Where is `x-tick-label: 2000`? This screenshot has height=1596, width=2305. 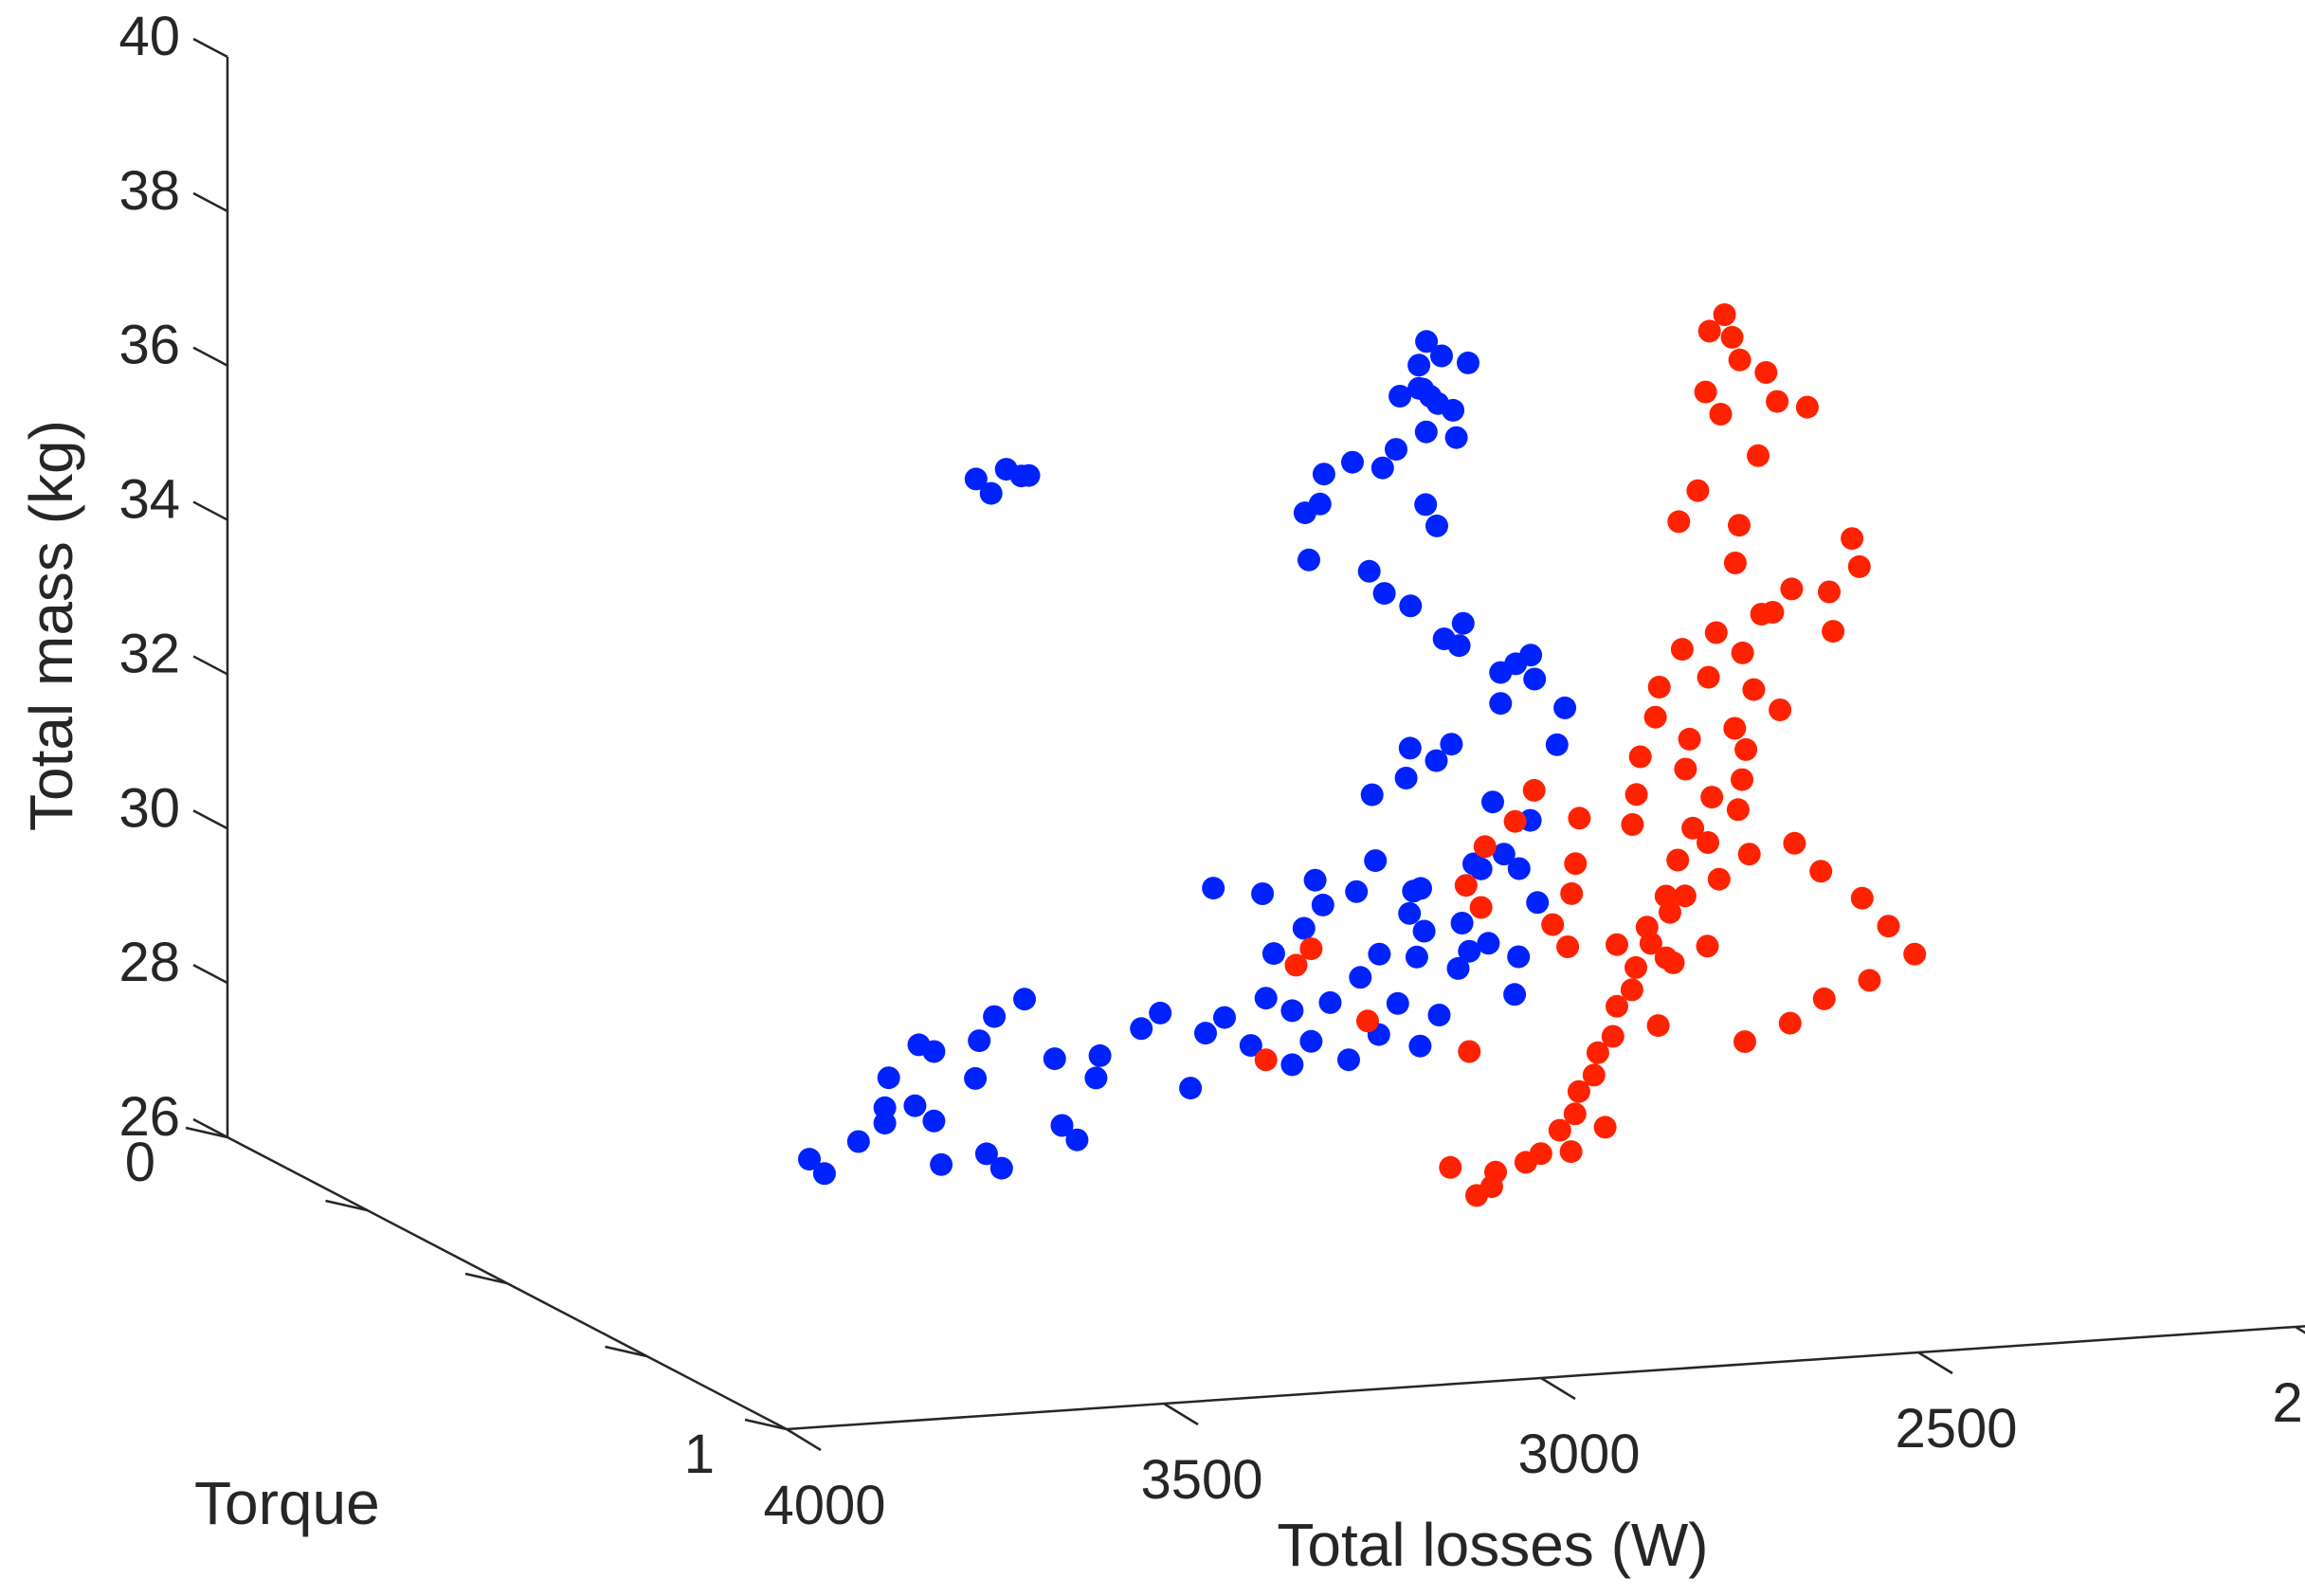 x-tick-label: 2000 is located at coordinates (2288, 1403).